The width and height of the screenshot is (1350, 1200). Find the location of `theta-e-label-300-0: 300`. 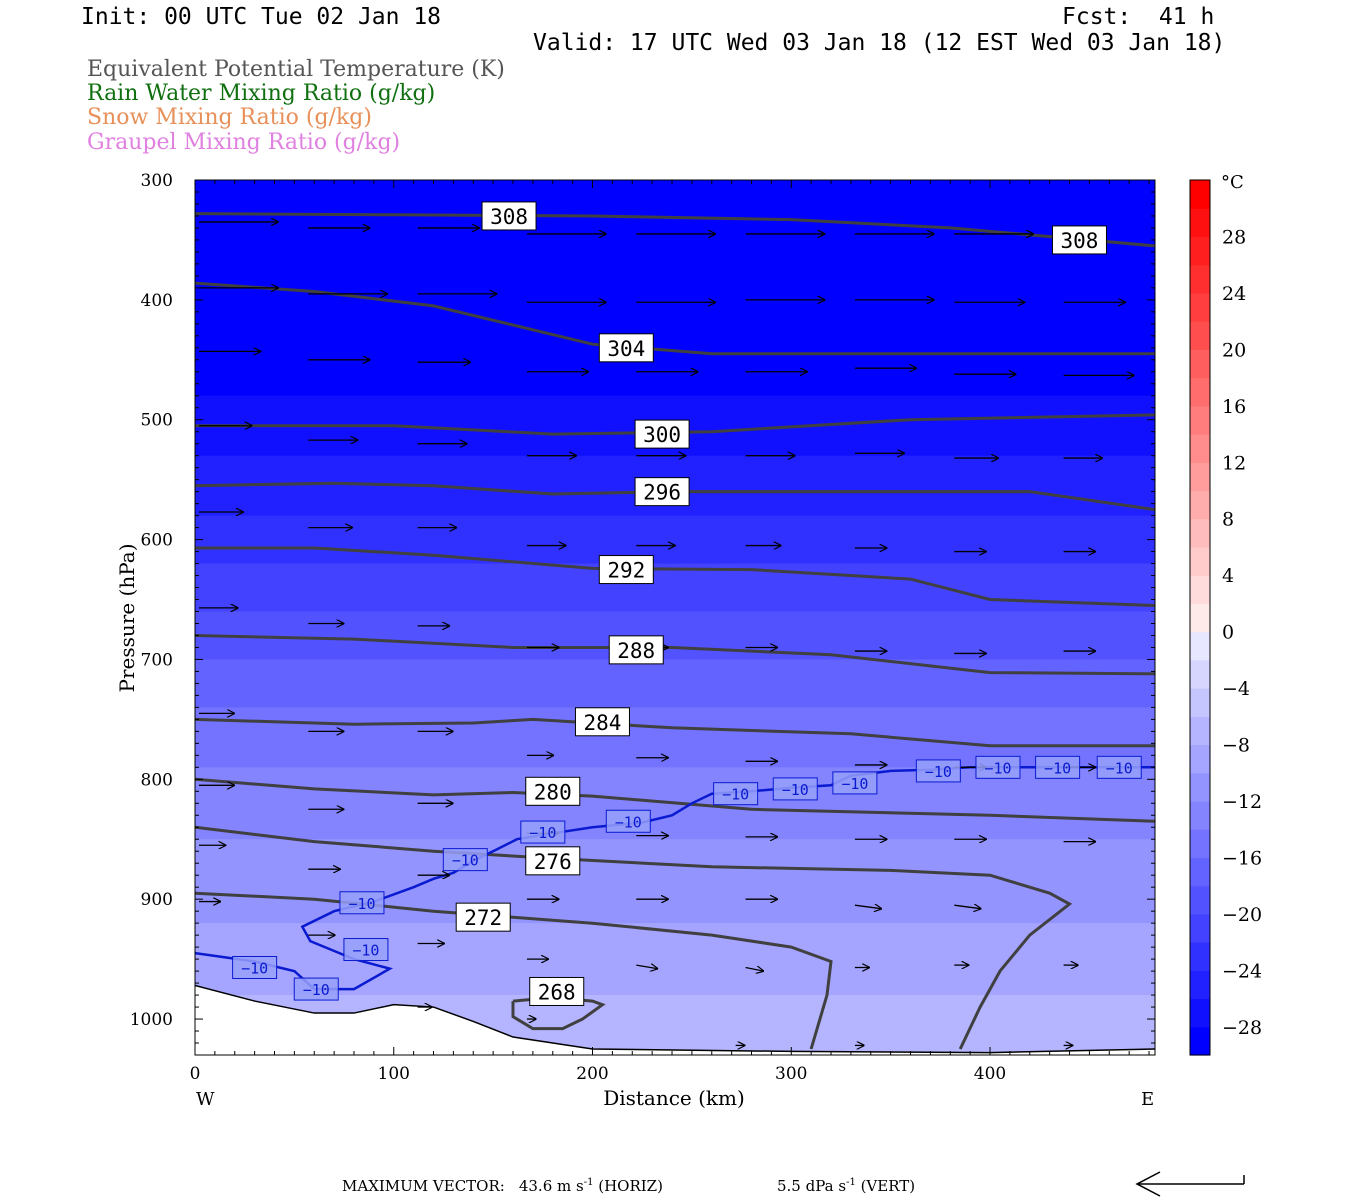

theta-e-label-300-0: 300 is located at coordinates (662, 434).